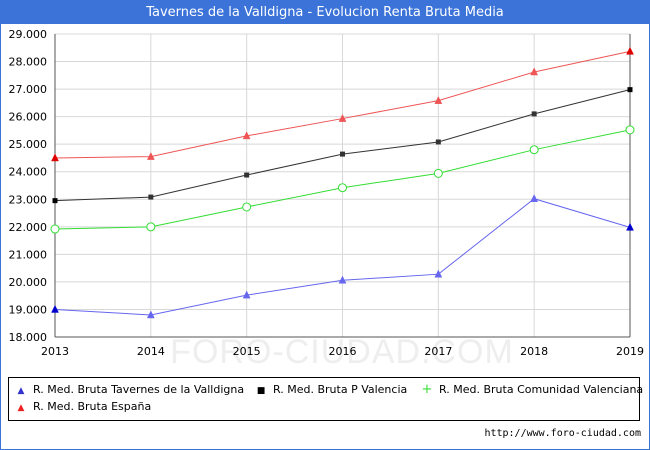  What do you see at coordinates (28, 117) in the screenshot?
I see `y-tick-label: 26.000` at bounding box center [28, 117].